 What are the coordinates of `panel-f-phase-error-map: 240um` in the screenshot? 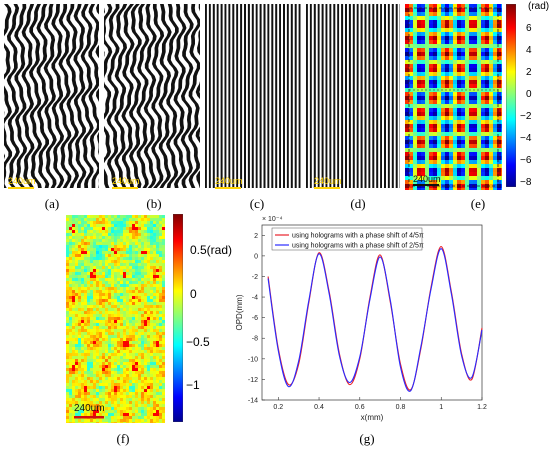 It's located at (115, 319).